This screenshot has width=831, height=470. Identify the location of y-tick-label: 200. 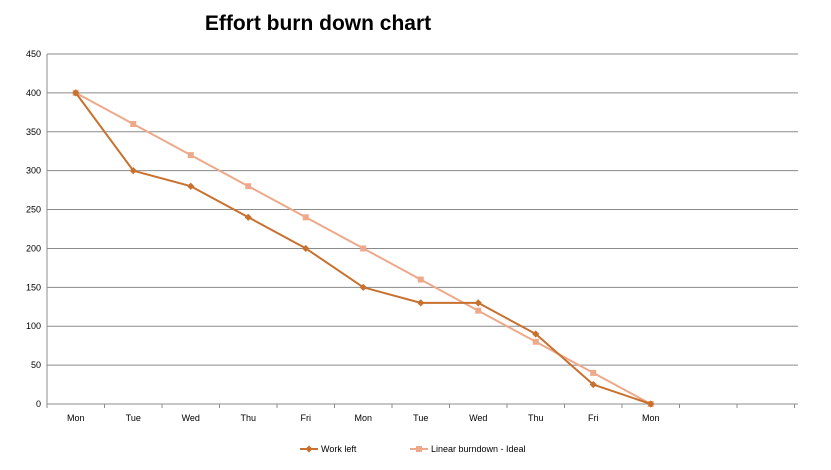
(33, 248).